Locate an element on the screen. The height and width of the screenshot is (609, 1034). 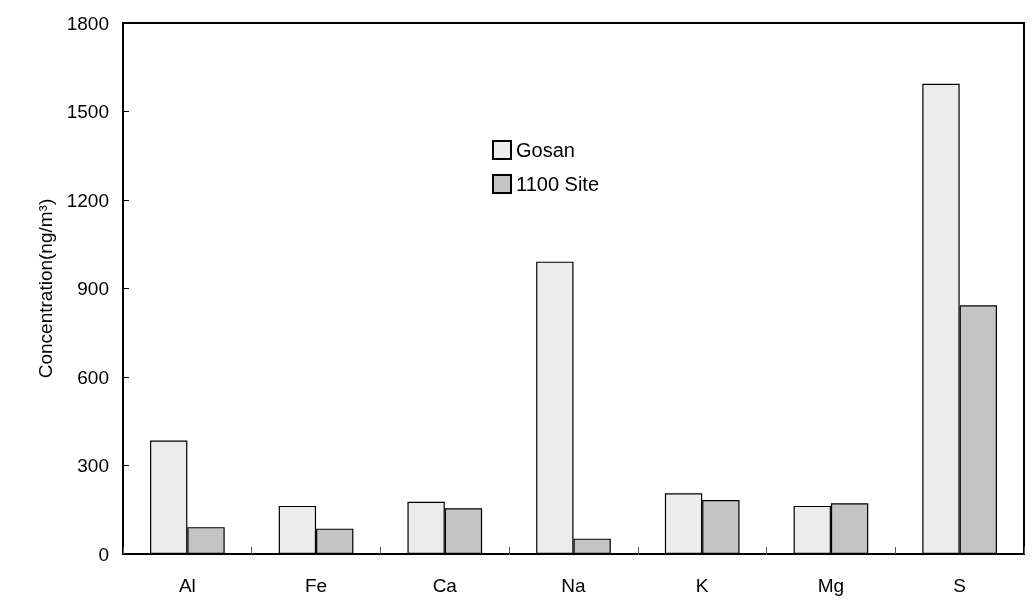
y-tick-label: 1200 is located at coordinates (87, 200).